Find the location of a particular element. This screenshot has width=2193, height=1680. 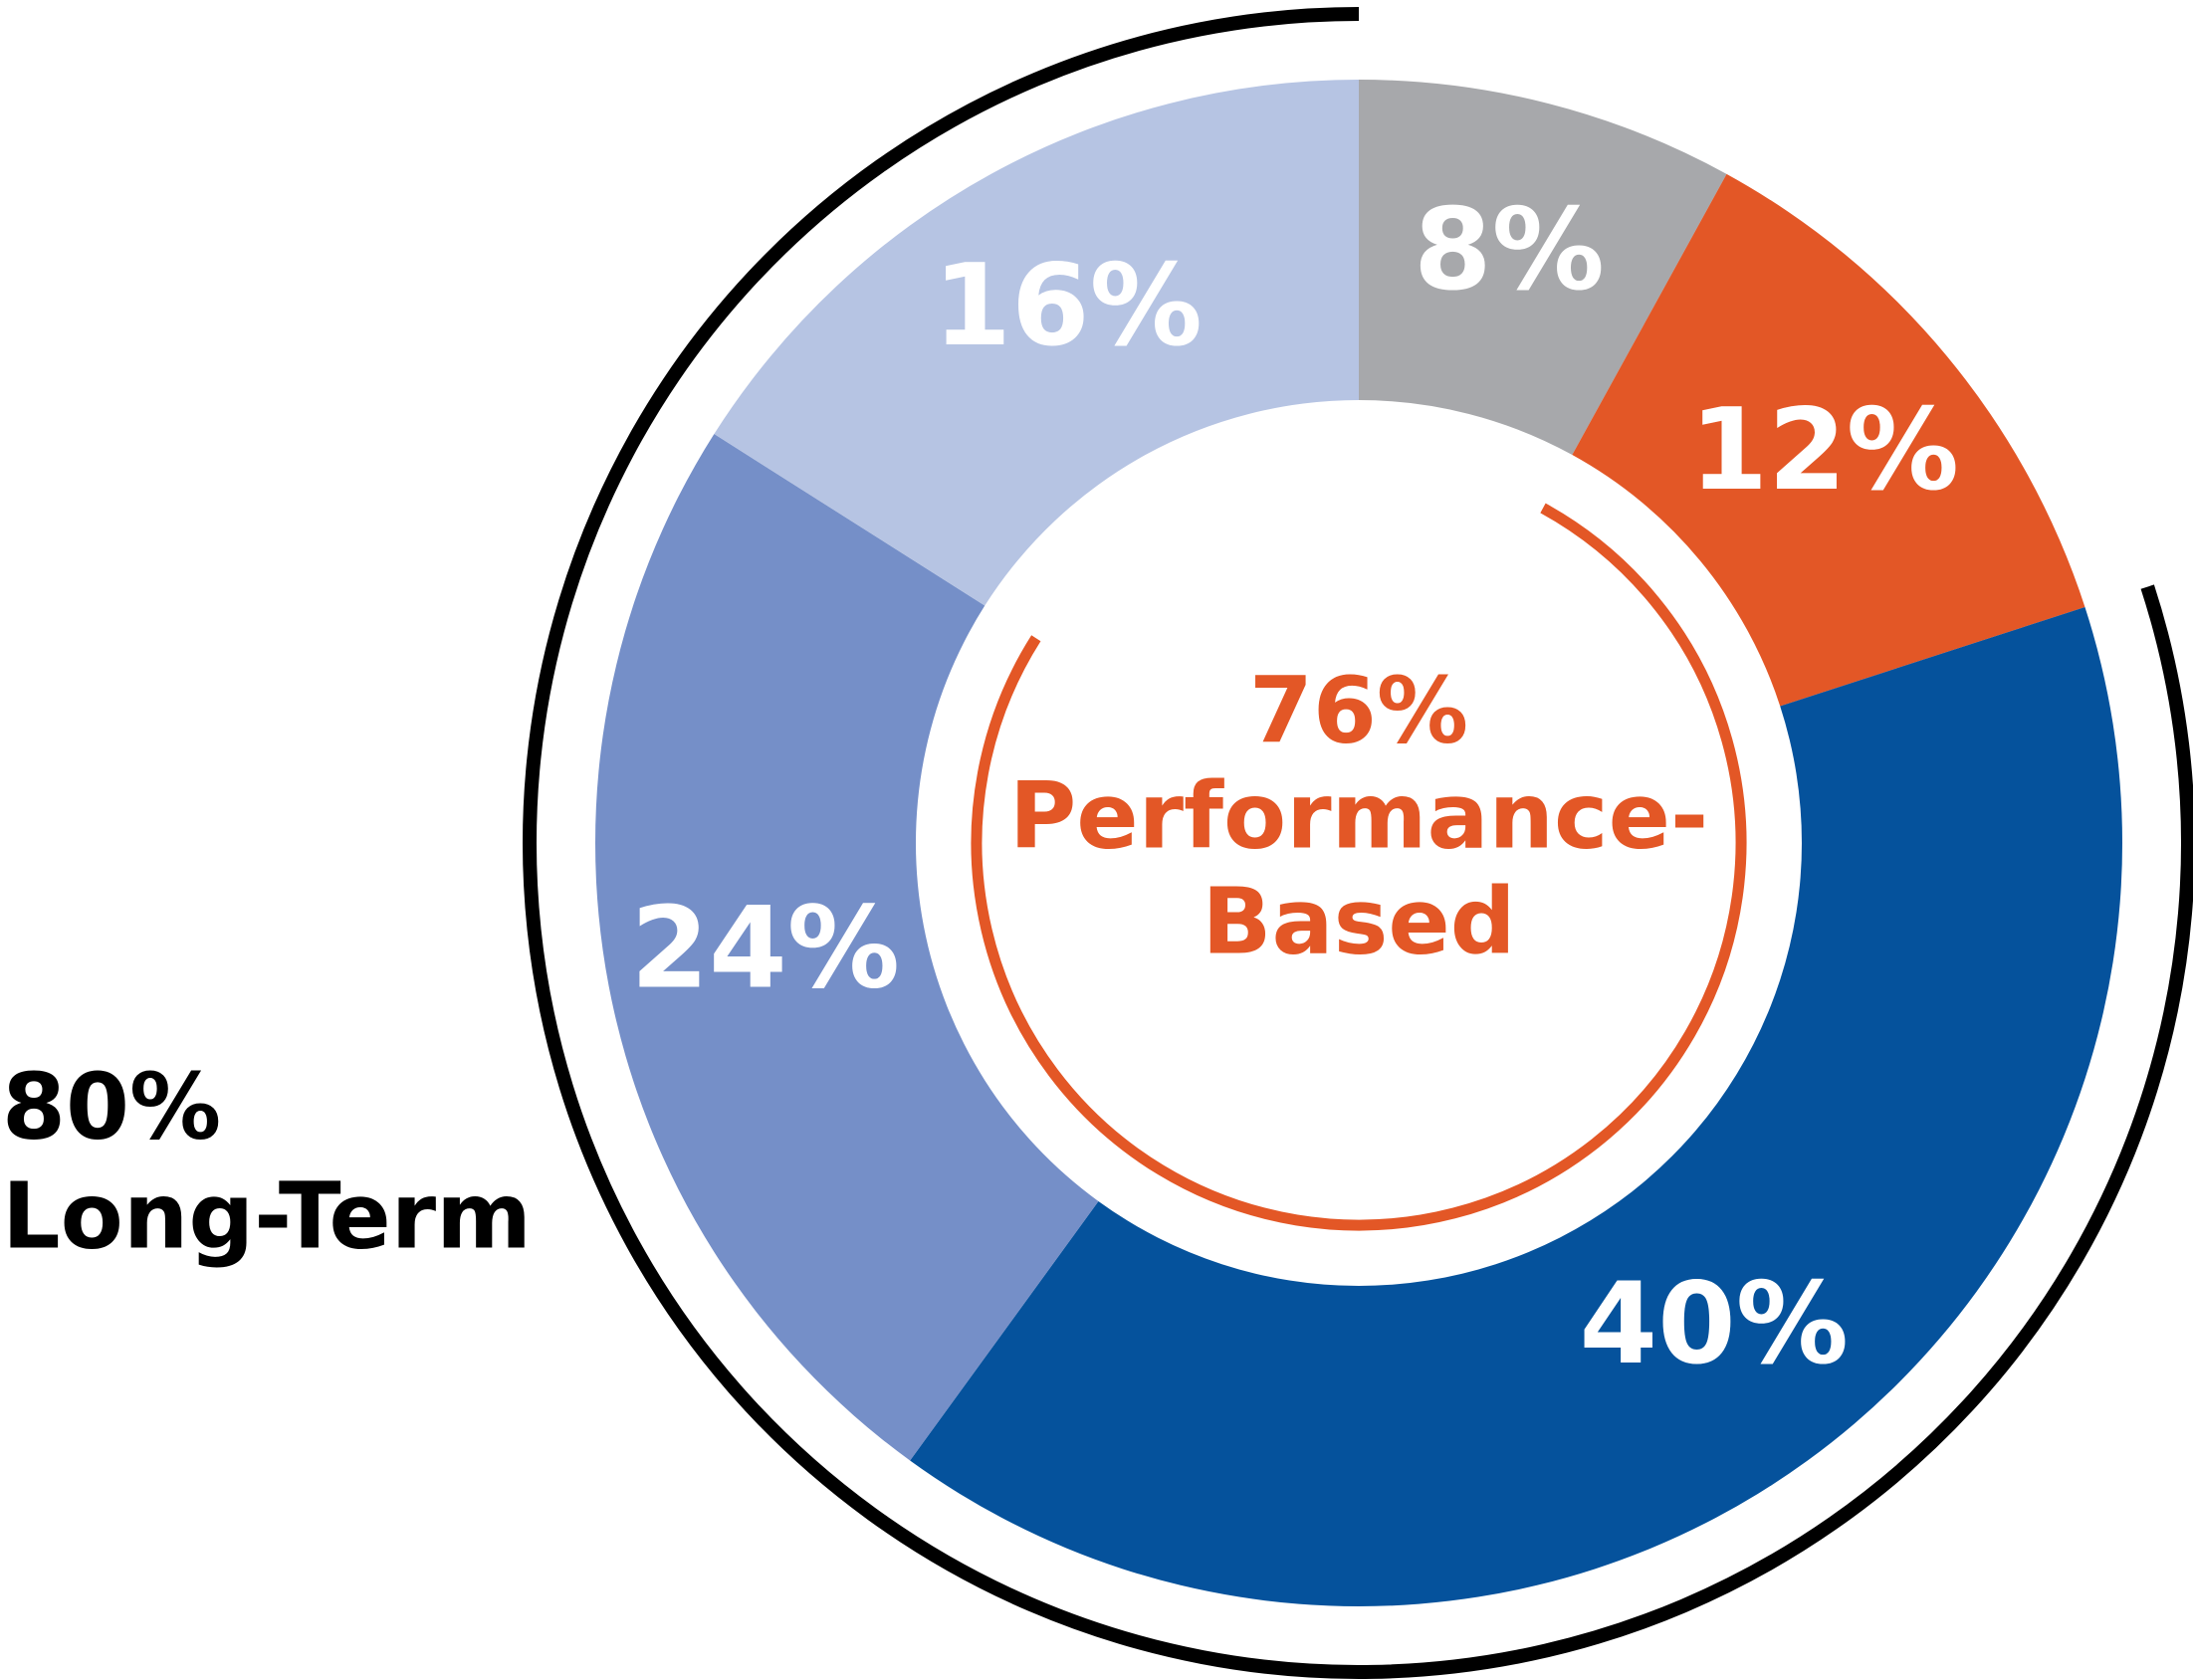

performance-label: Based is located at coordinates (1358, 921).